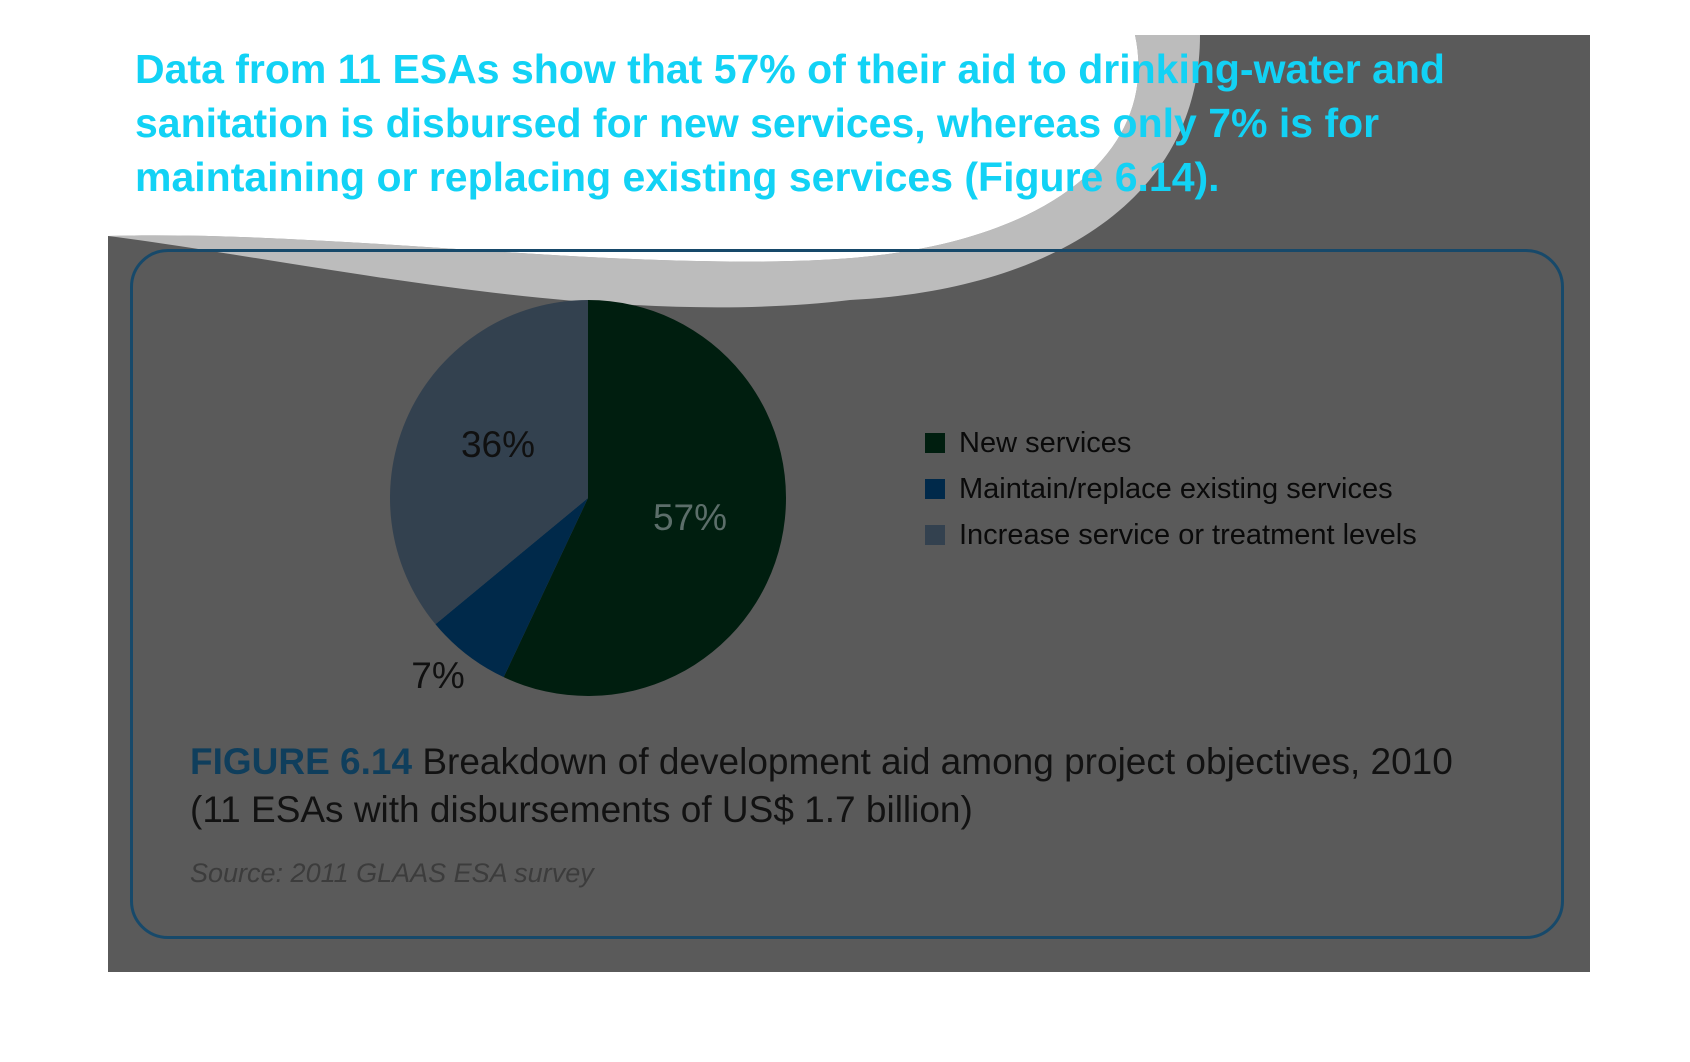  I want to click on legend-label: Increase service or treatment levels, so click(1188, 534).